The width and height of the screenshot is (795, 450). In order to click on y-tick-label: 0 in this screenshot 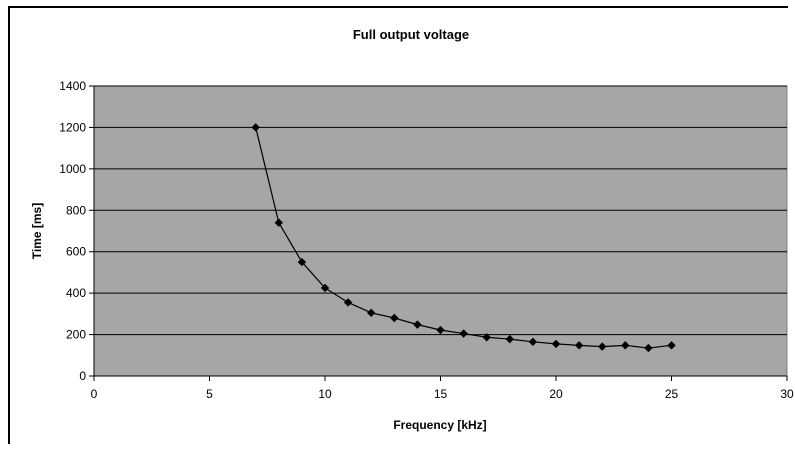, I will do `click(82, 376)`.